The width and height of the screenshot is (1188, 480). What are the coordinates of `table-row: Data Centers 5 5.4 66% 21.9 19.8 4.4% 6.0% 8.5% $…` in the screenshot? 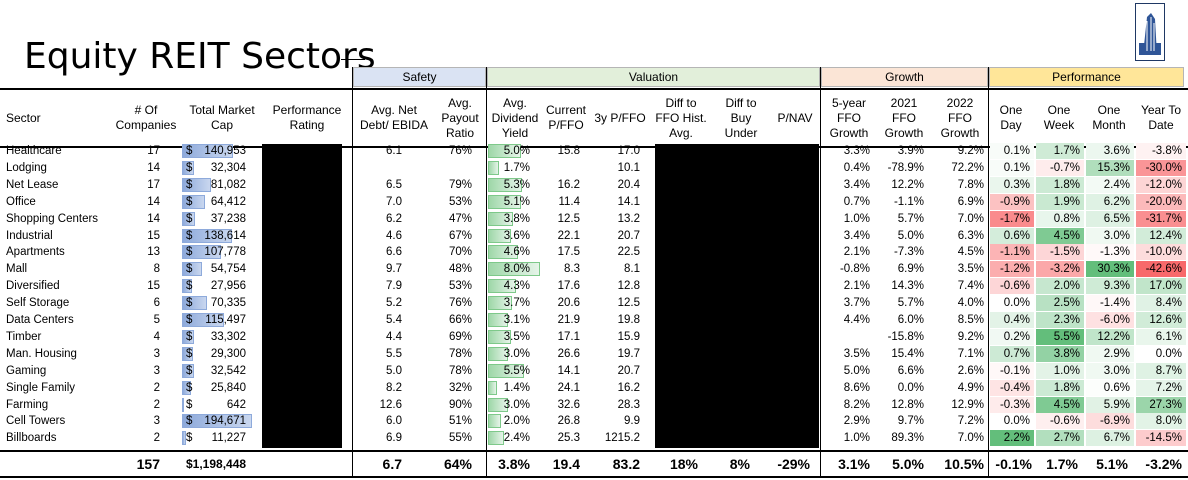 It's located at (594, 320).